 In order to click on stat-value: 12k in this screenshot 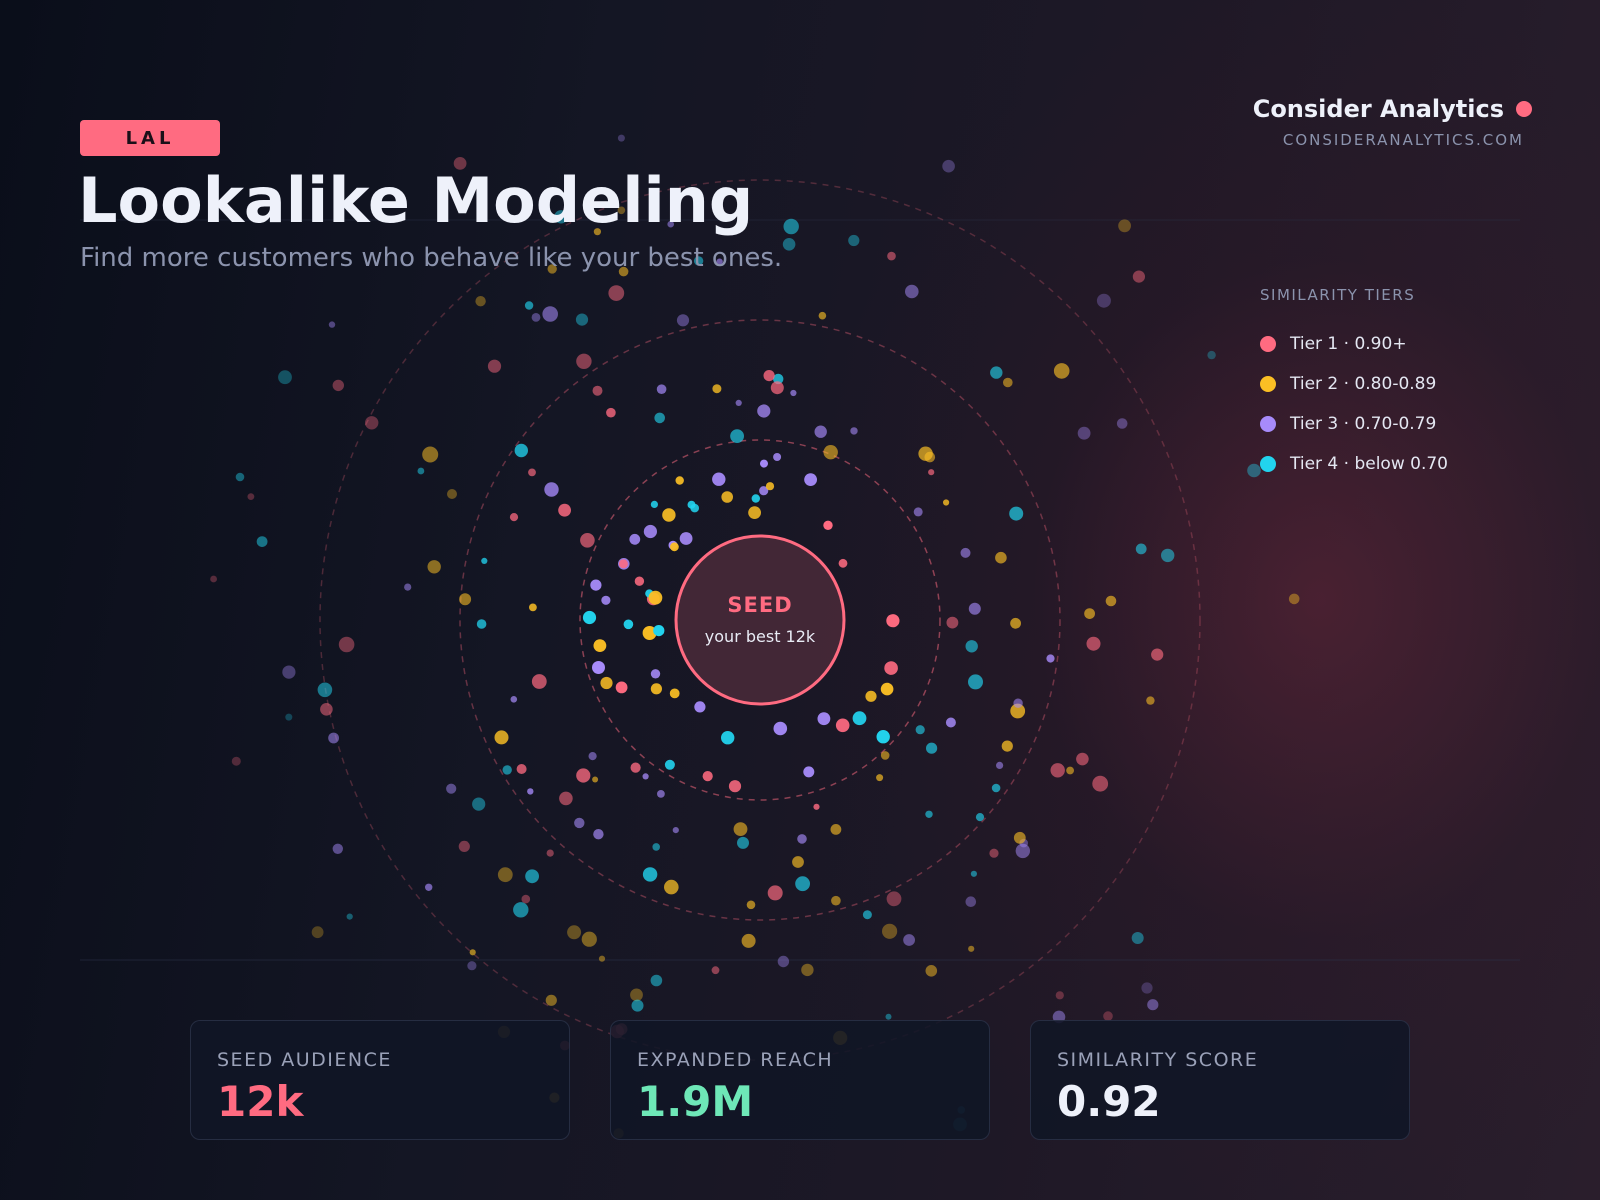, I will do `click(260, 1101)`.